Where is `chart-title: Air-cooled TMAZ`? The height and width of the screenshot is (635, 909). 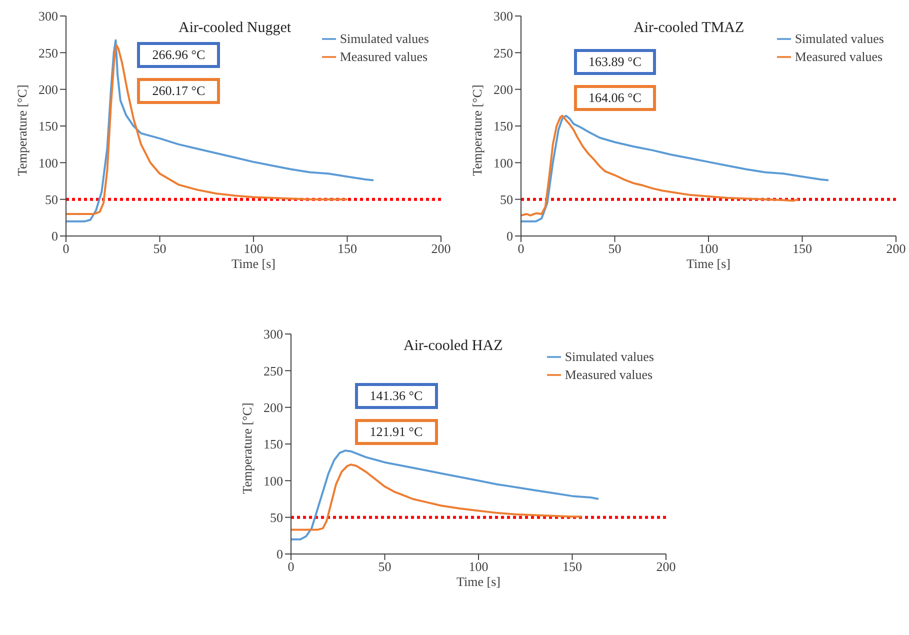
chart-title: Air-cooled TMAZ is located at coordinates (689, 28).